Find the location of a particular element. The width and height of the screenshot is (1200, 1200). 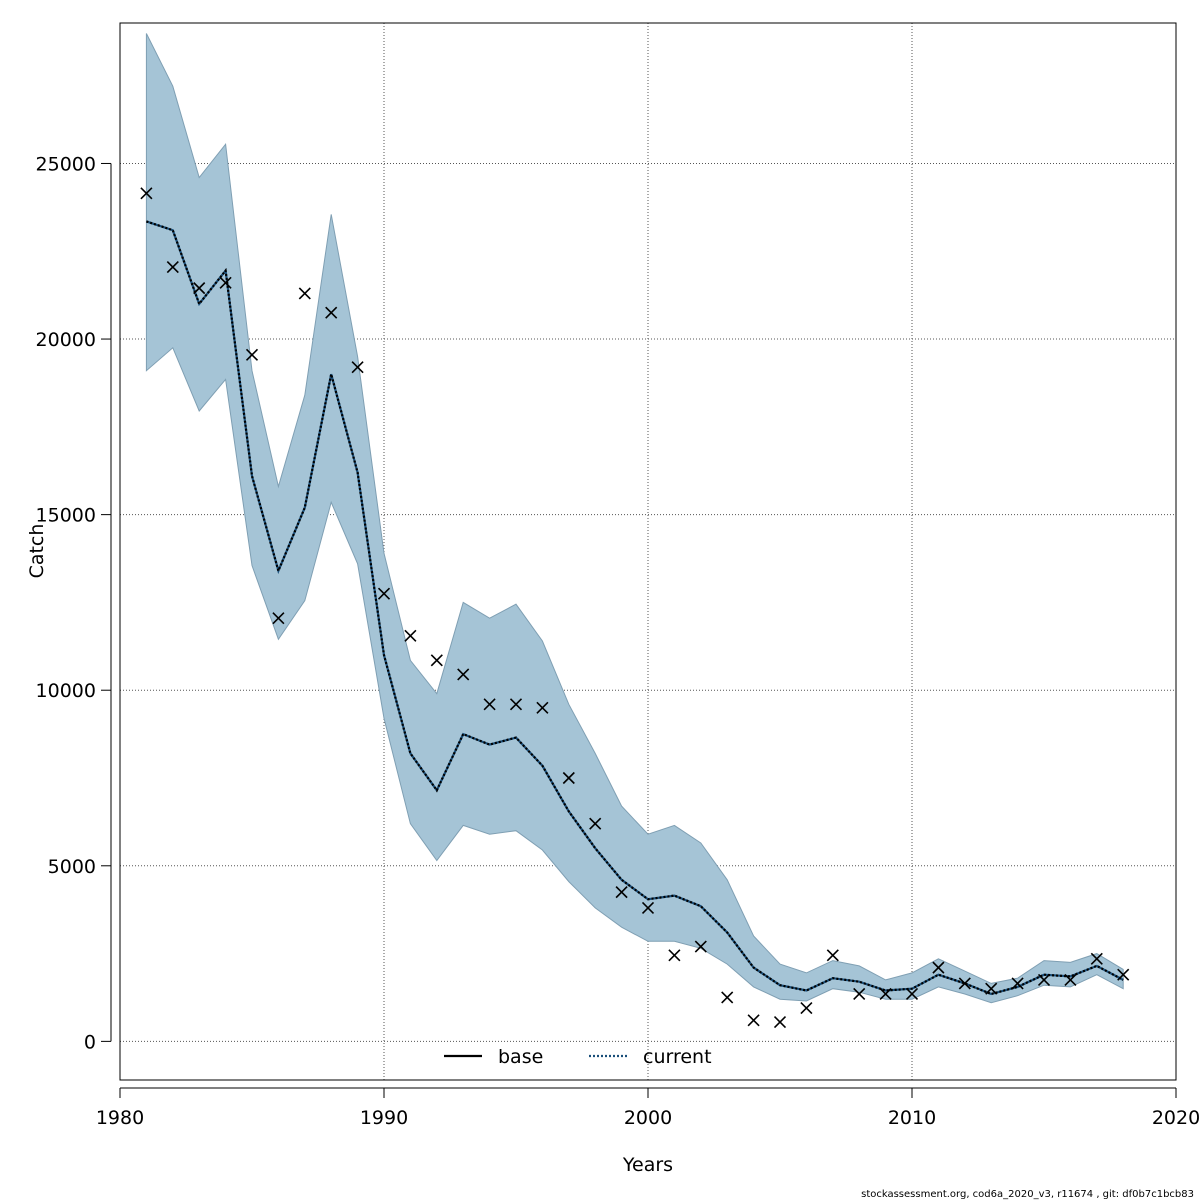

legend-base-label: base is located at coordinates (520, 1057).